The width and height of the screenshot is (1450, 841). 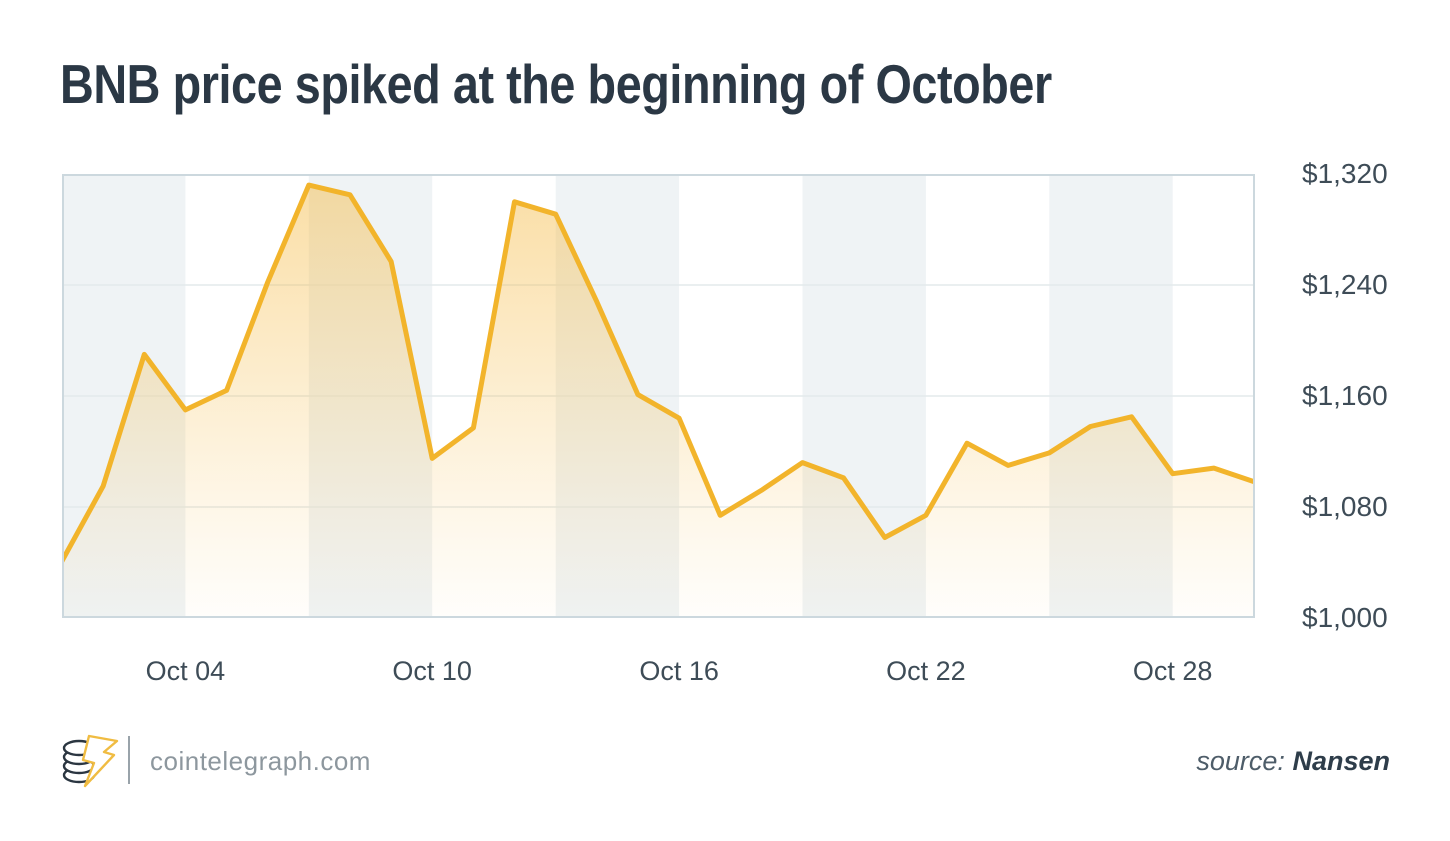 What do you see at coordinates (260, 761) in the screenshot?
I see `brand-domain: cointelegraph.com` at bounding box center [260, 761].